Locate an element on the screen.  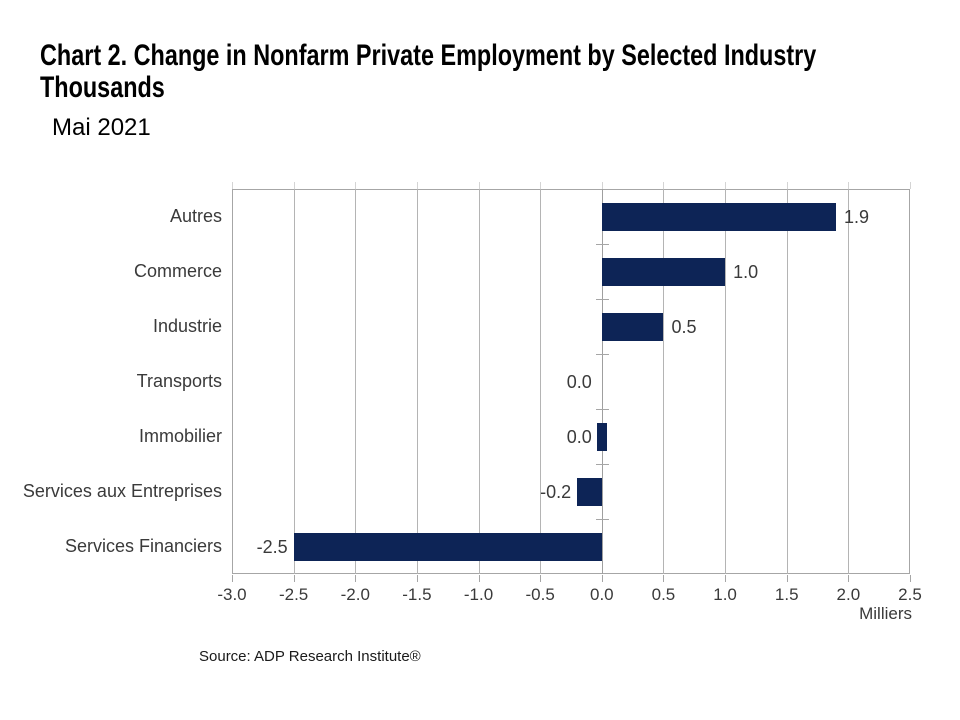
x-tick-label: 0.5 is located at coordinates (663, 594).